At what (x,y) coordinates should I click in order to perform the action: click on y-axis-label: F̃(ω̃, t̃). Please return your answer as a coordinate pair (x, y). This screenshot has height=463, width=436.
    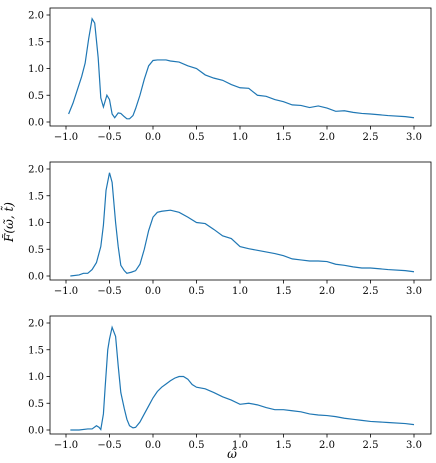
    Looking at the image, I should click on (8, 222).